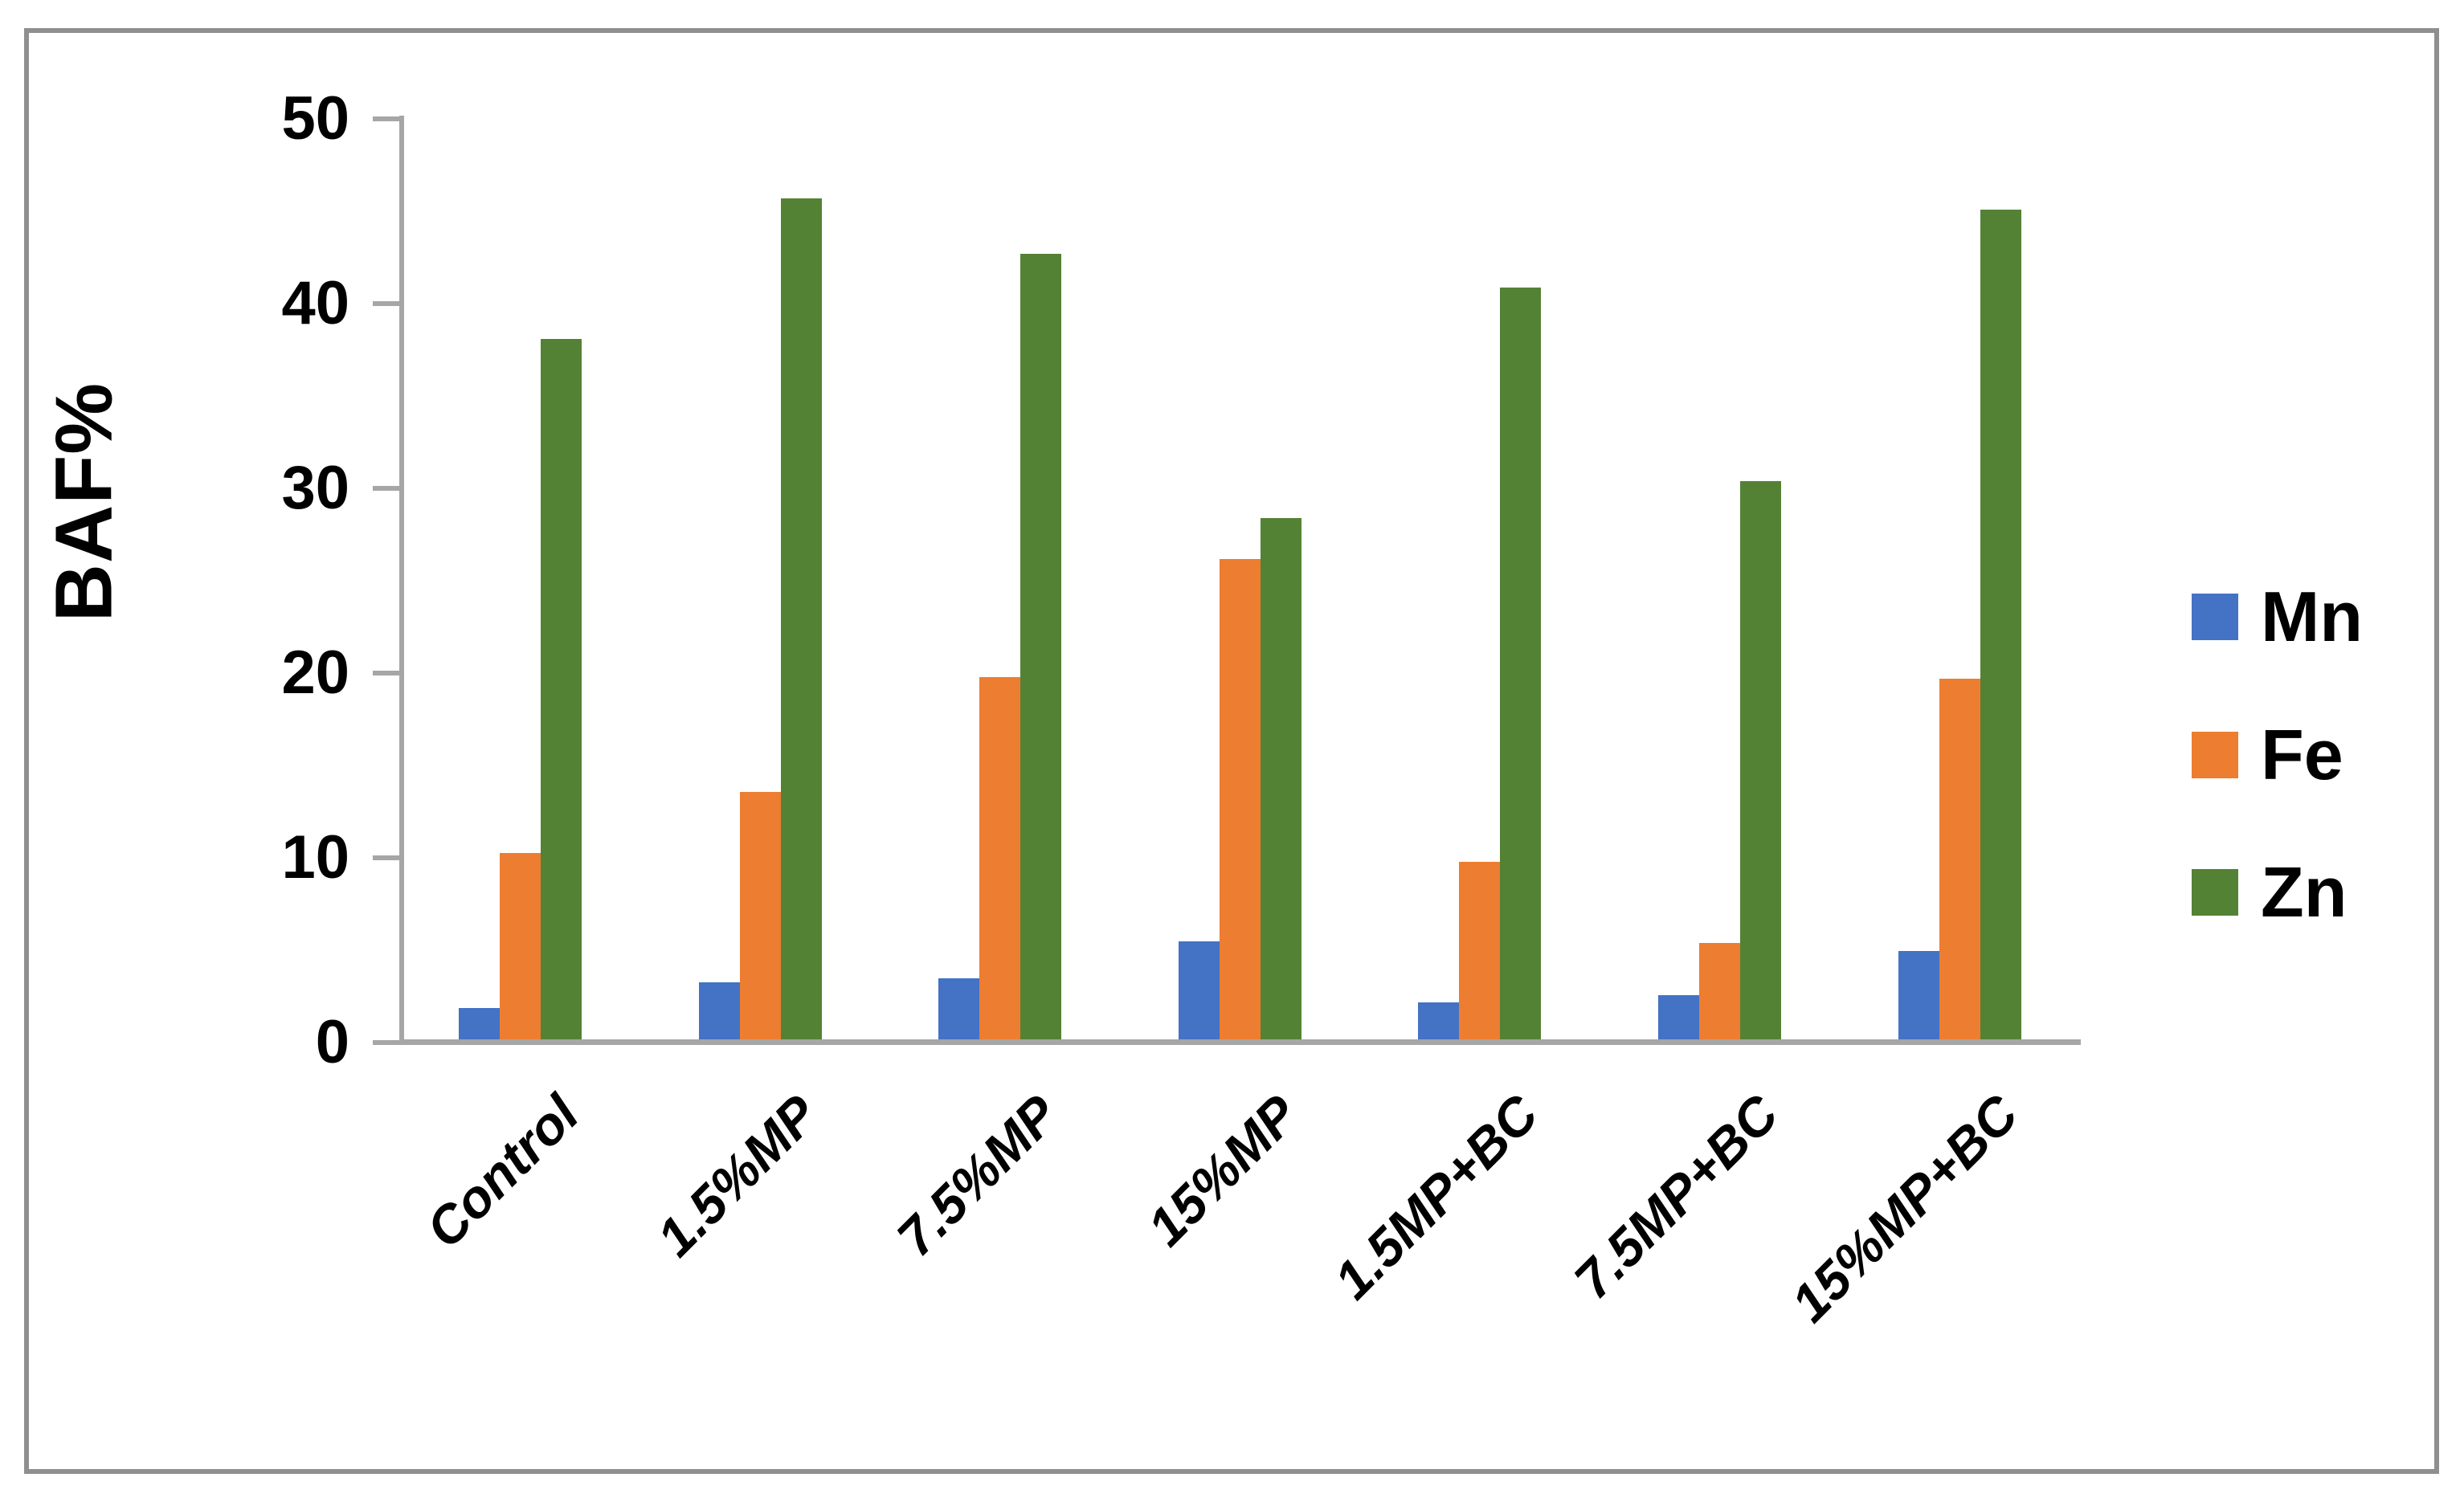 Image resolution: width=2464 pixels, height=1502 pixels. Describe the element at coordinates (402, 580) in the screenshot. I see `y-axis-line` at that location.